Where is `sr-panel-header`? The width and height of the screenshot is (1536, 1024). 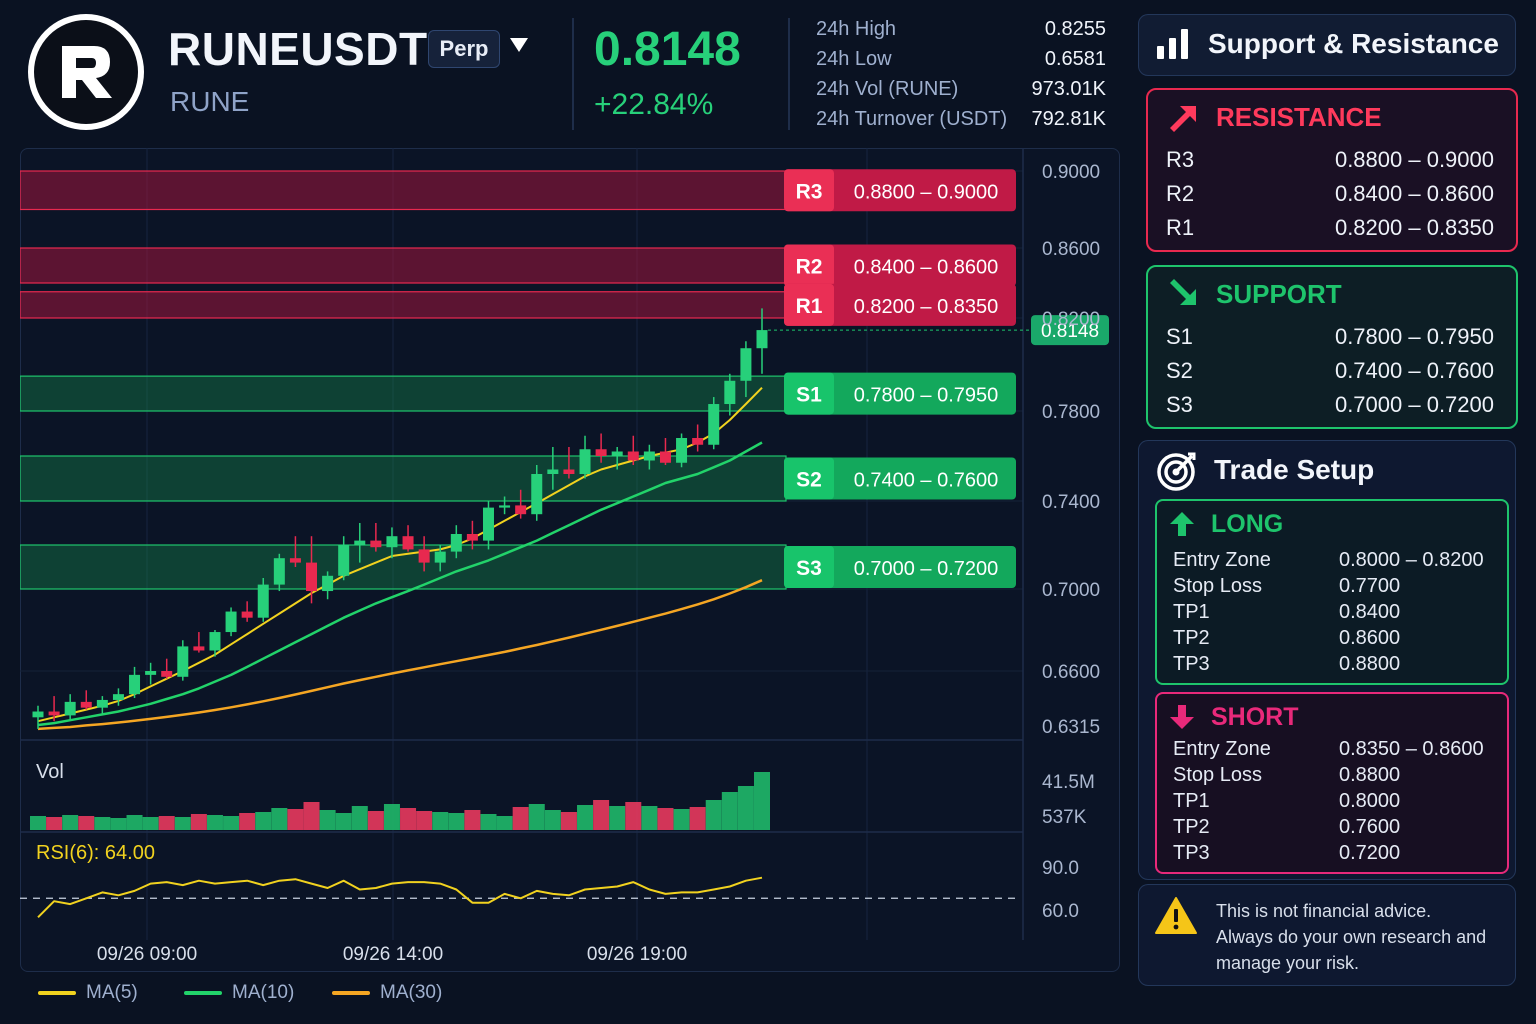
sr-panel-header is located at coordinates (1327, 45).